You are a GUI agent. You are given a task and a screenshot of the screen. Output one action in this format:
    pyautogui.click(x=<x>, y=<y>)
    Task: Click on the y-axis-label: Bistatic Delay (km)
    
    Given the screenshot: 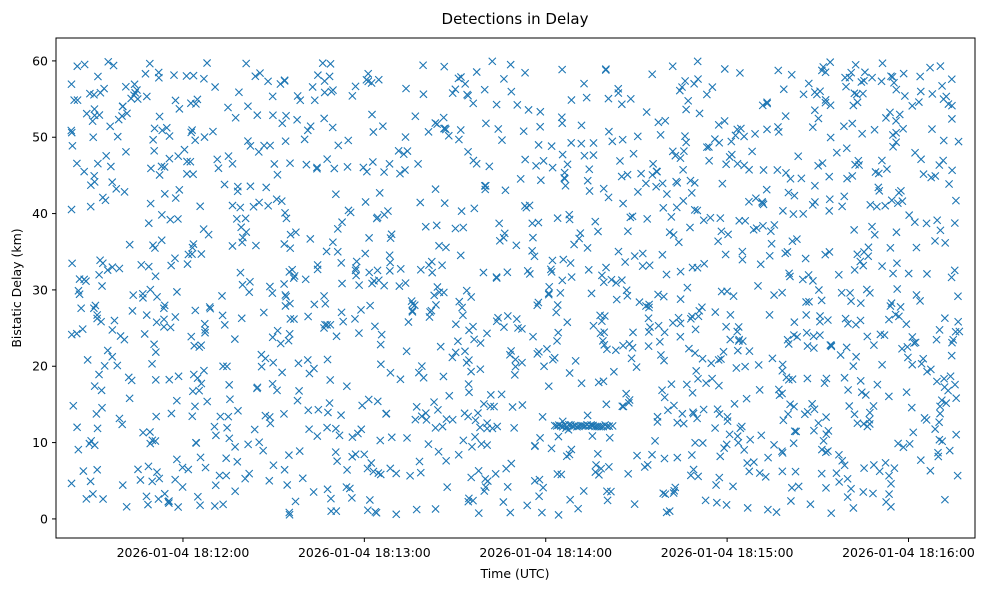 What is the action you would take?
    pyautogui.click(x=16, y=287)
    